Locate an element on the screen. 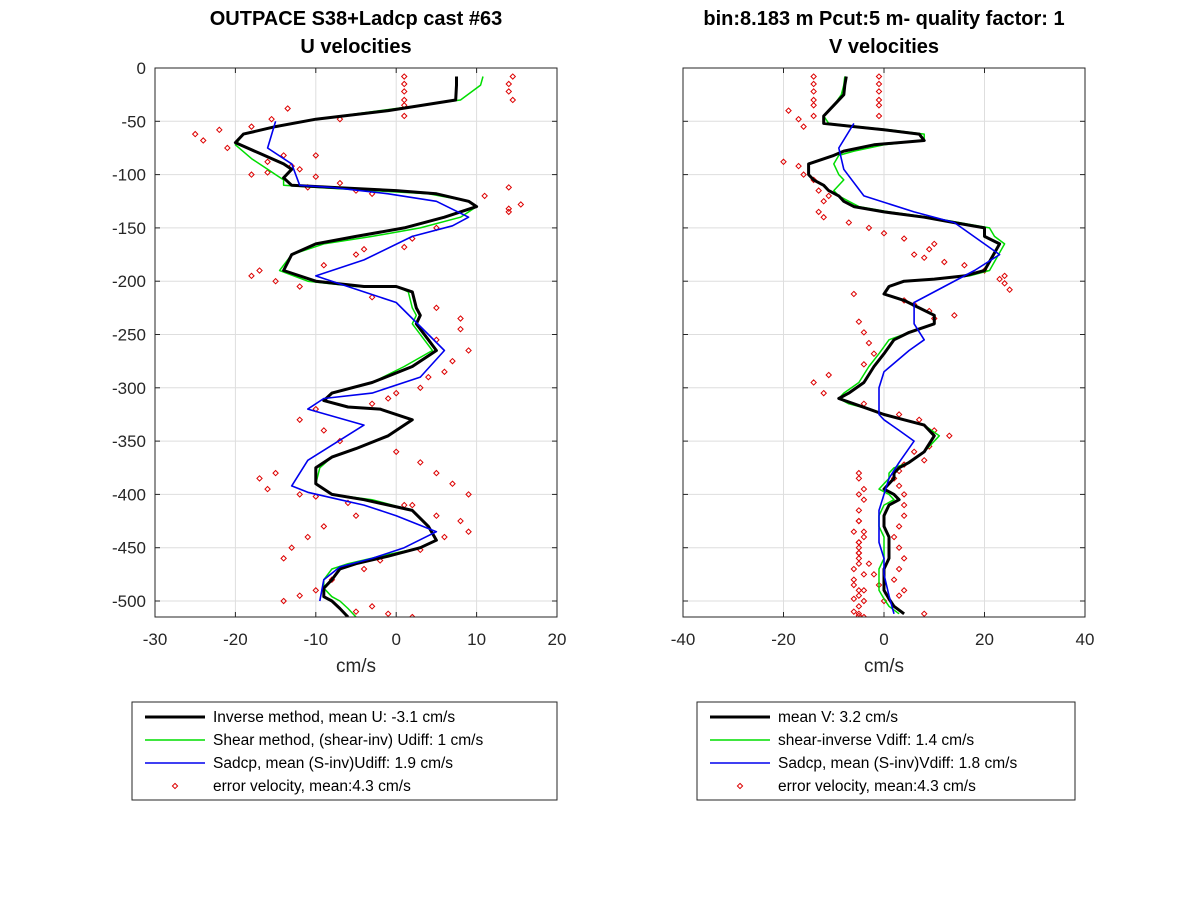  v-legend-label: mean V: 3.2 cm/s is located at coordinates (838, 717).